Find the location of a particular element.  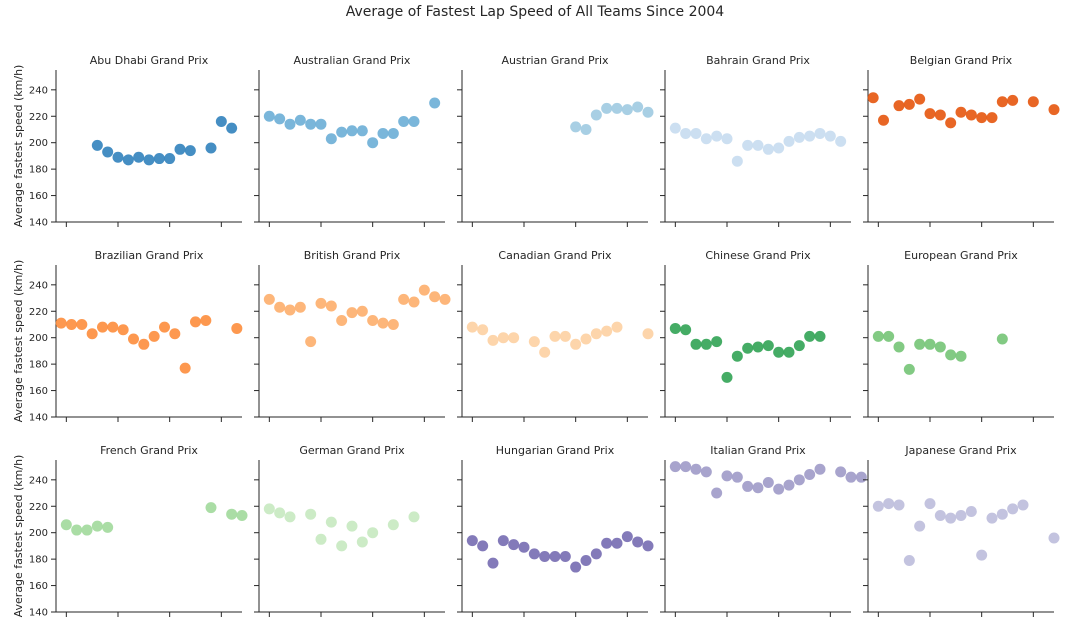

y-tick-label: 240 is located at coordinates (38, 480).